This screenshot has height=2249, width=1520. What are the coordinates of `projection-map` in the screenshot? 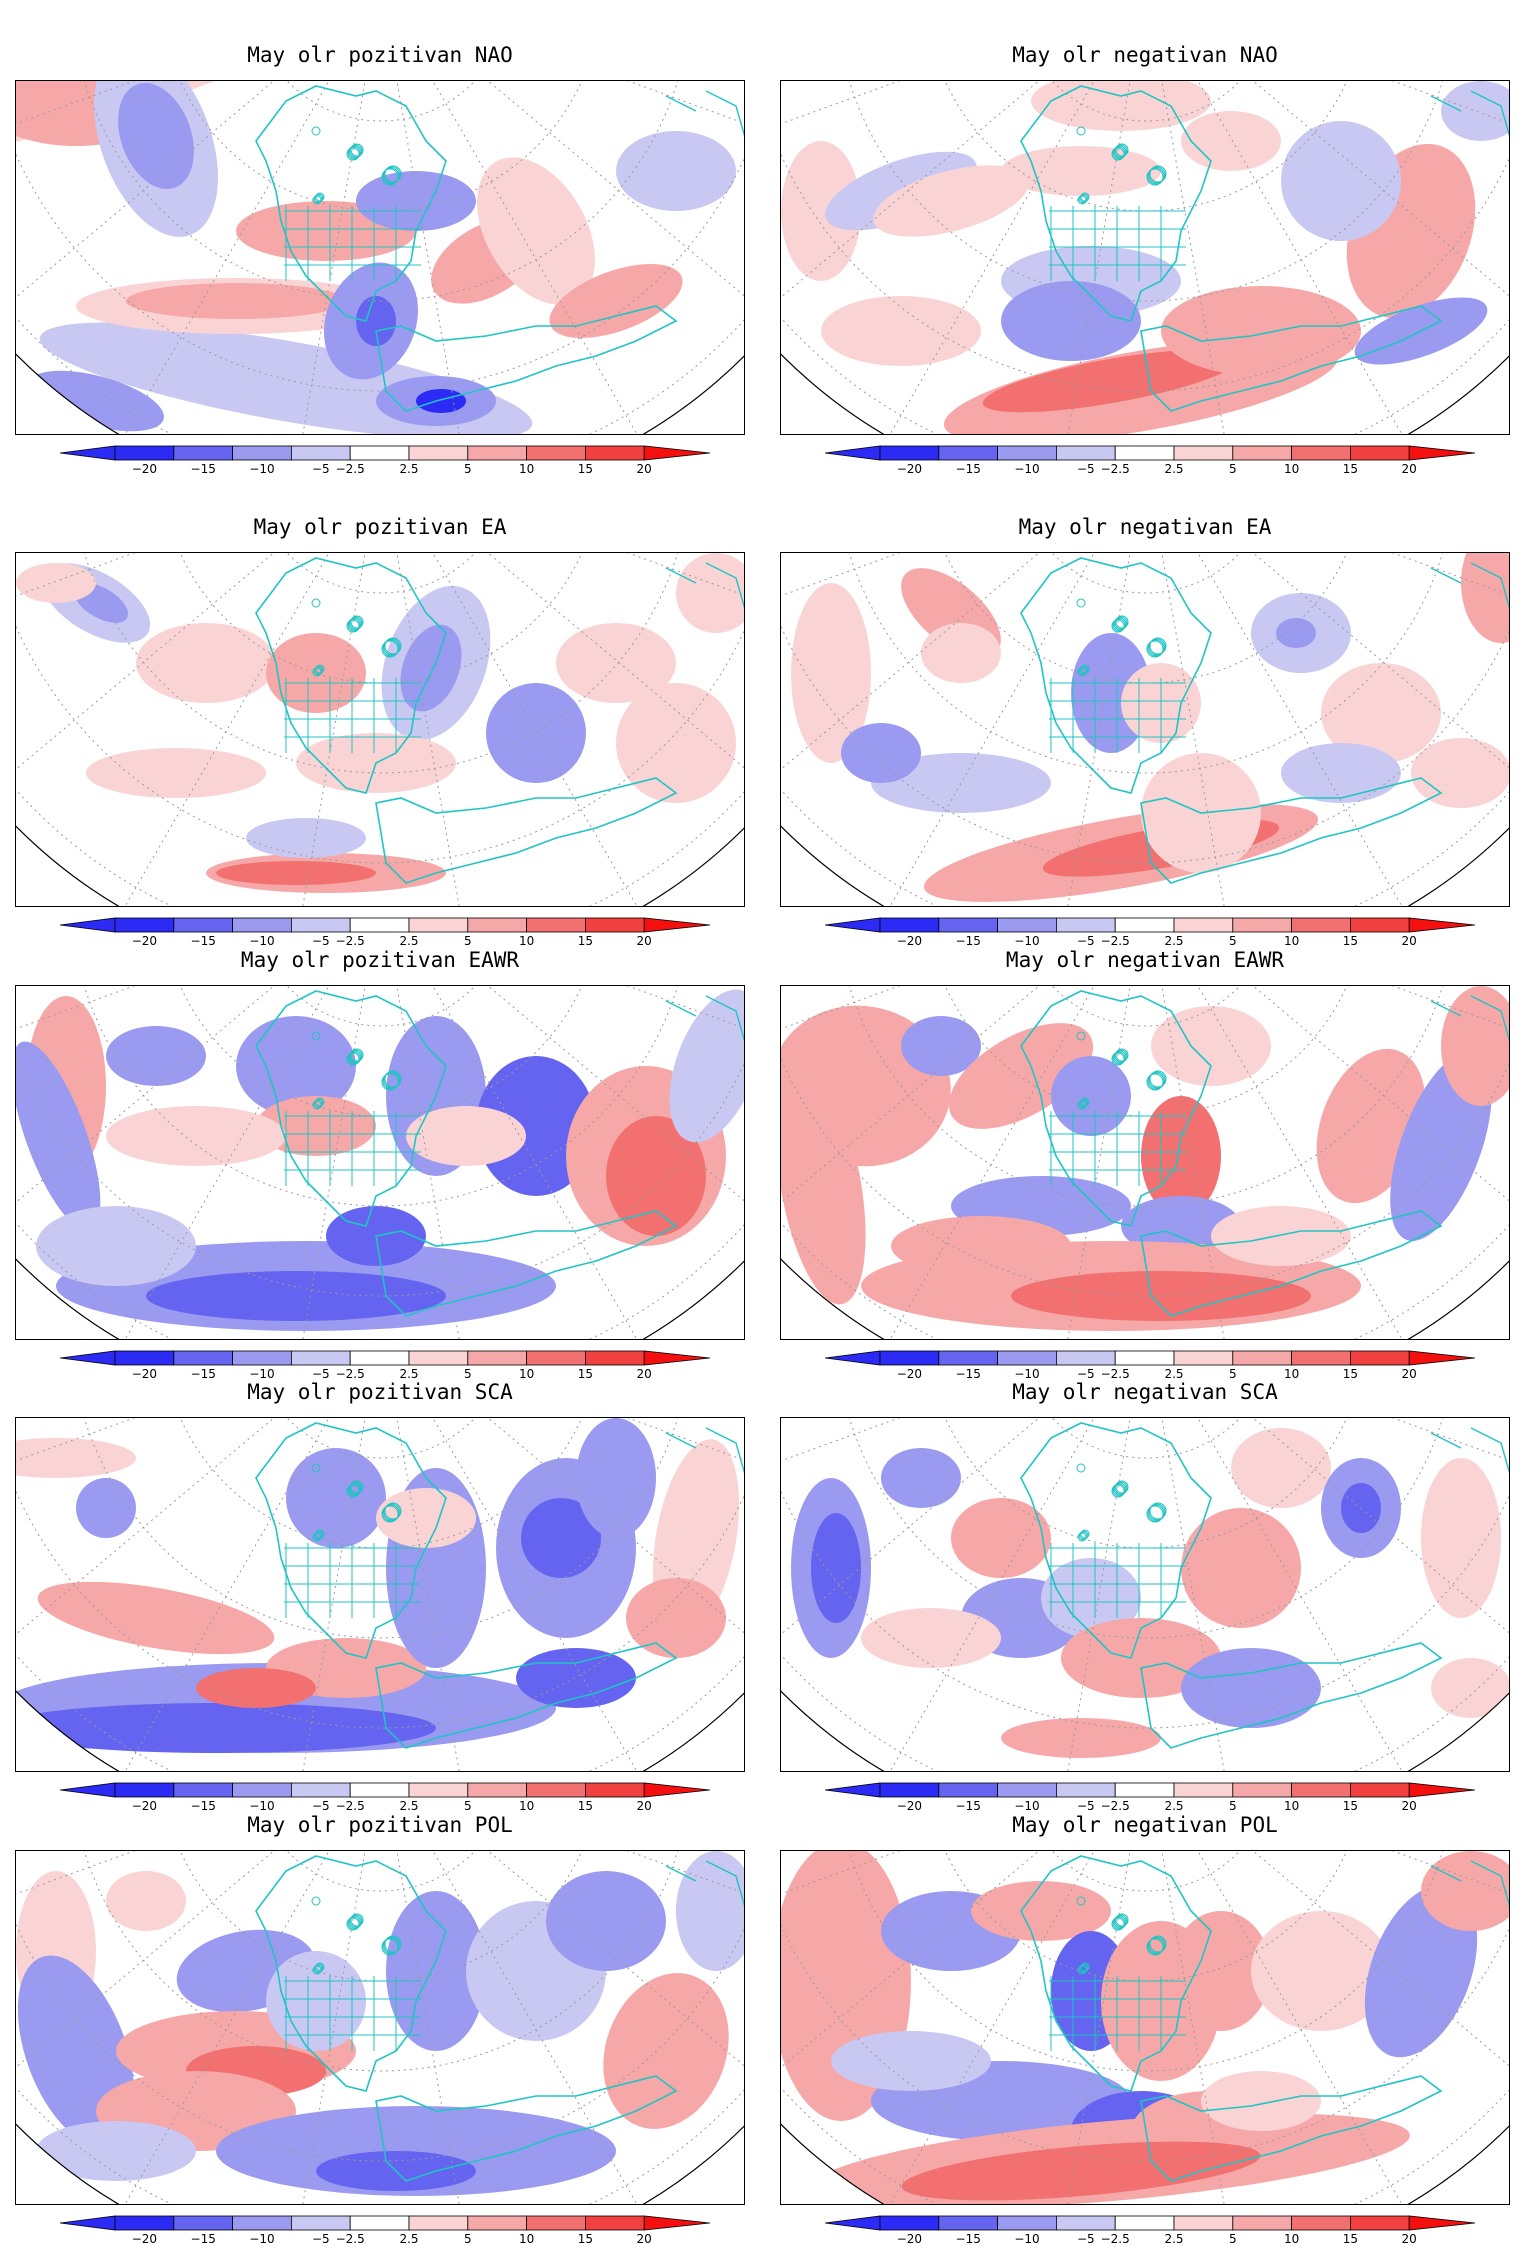 It's located at (1145, 729).